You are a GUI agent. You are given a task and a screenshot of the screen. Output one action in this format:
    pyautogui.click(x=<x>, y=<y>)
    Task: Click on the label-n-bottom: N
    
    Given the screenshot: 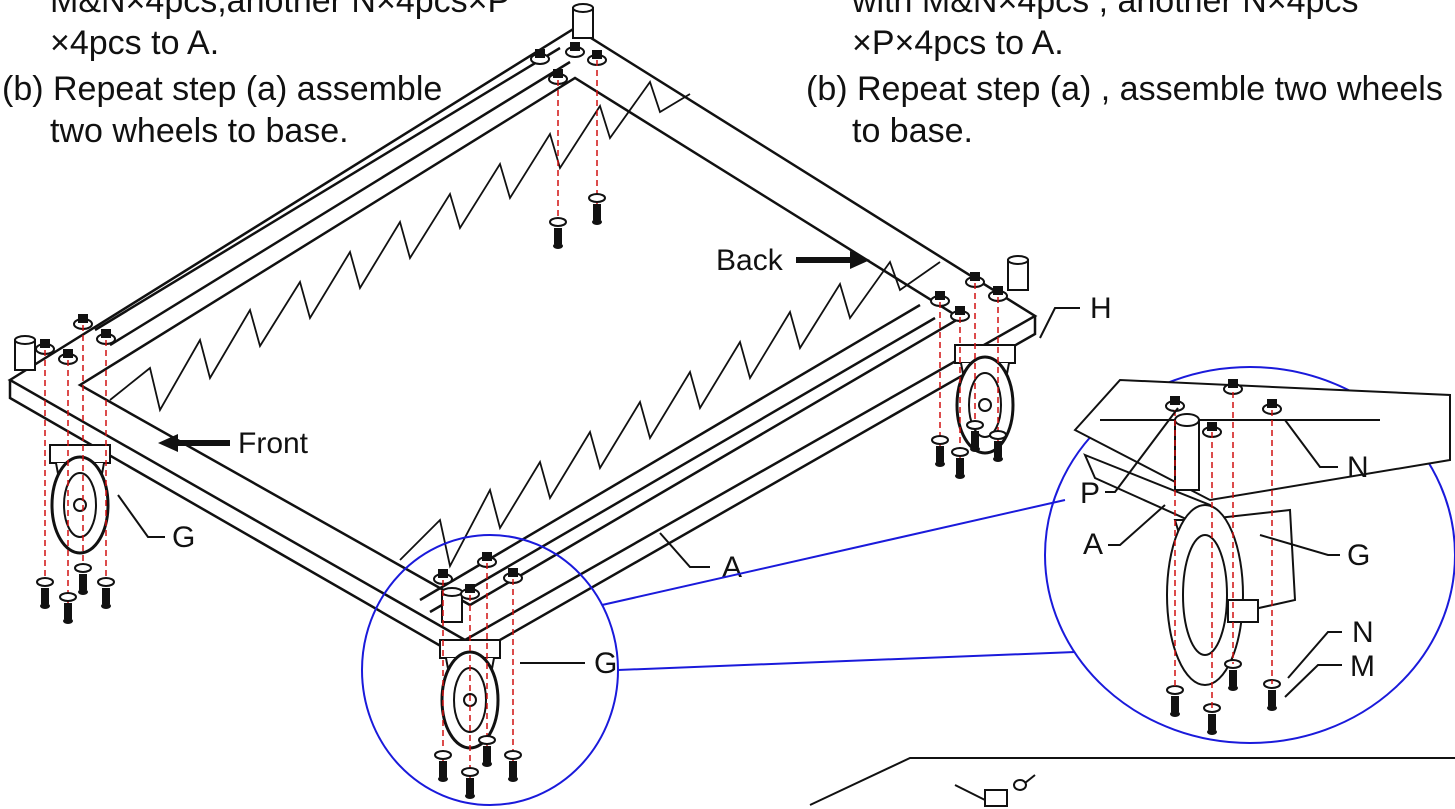 What is the action you would take?
    pyautogui.click(x=1363, y=632)
    